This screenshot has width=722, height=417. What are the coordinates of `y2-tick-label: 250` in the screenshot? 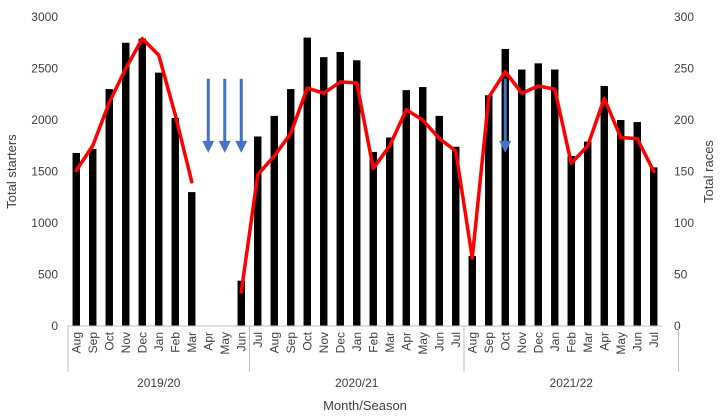 It's located at (684, 69).